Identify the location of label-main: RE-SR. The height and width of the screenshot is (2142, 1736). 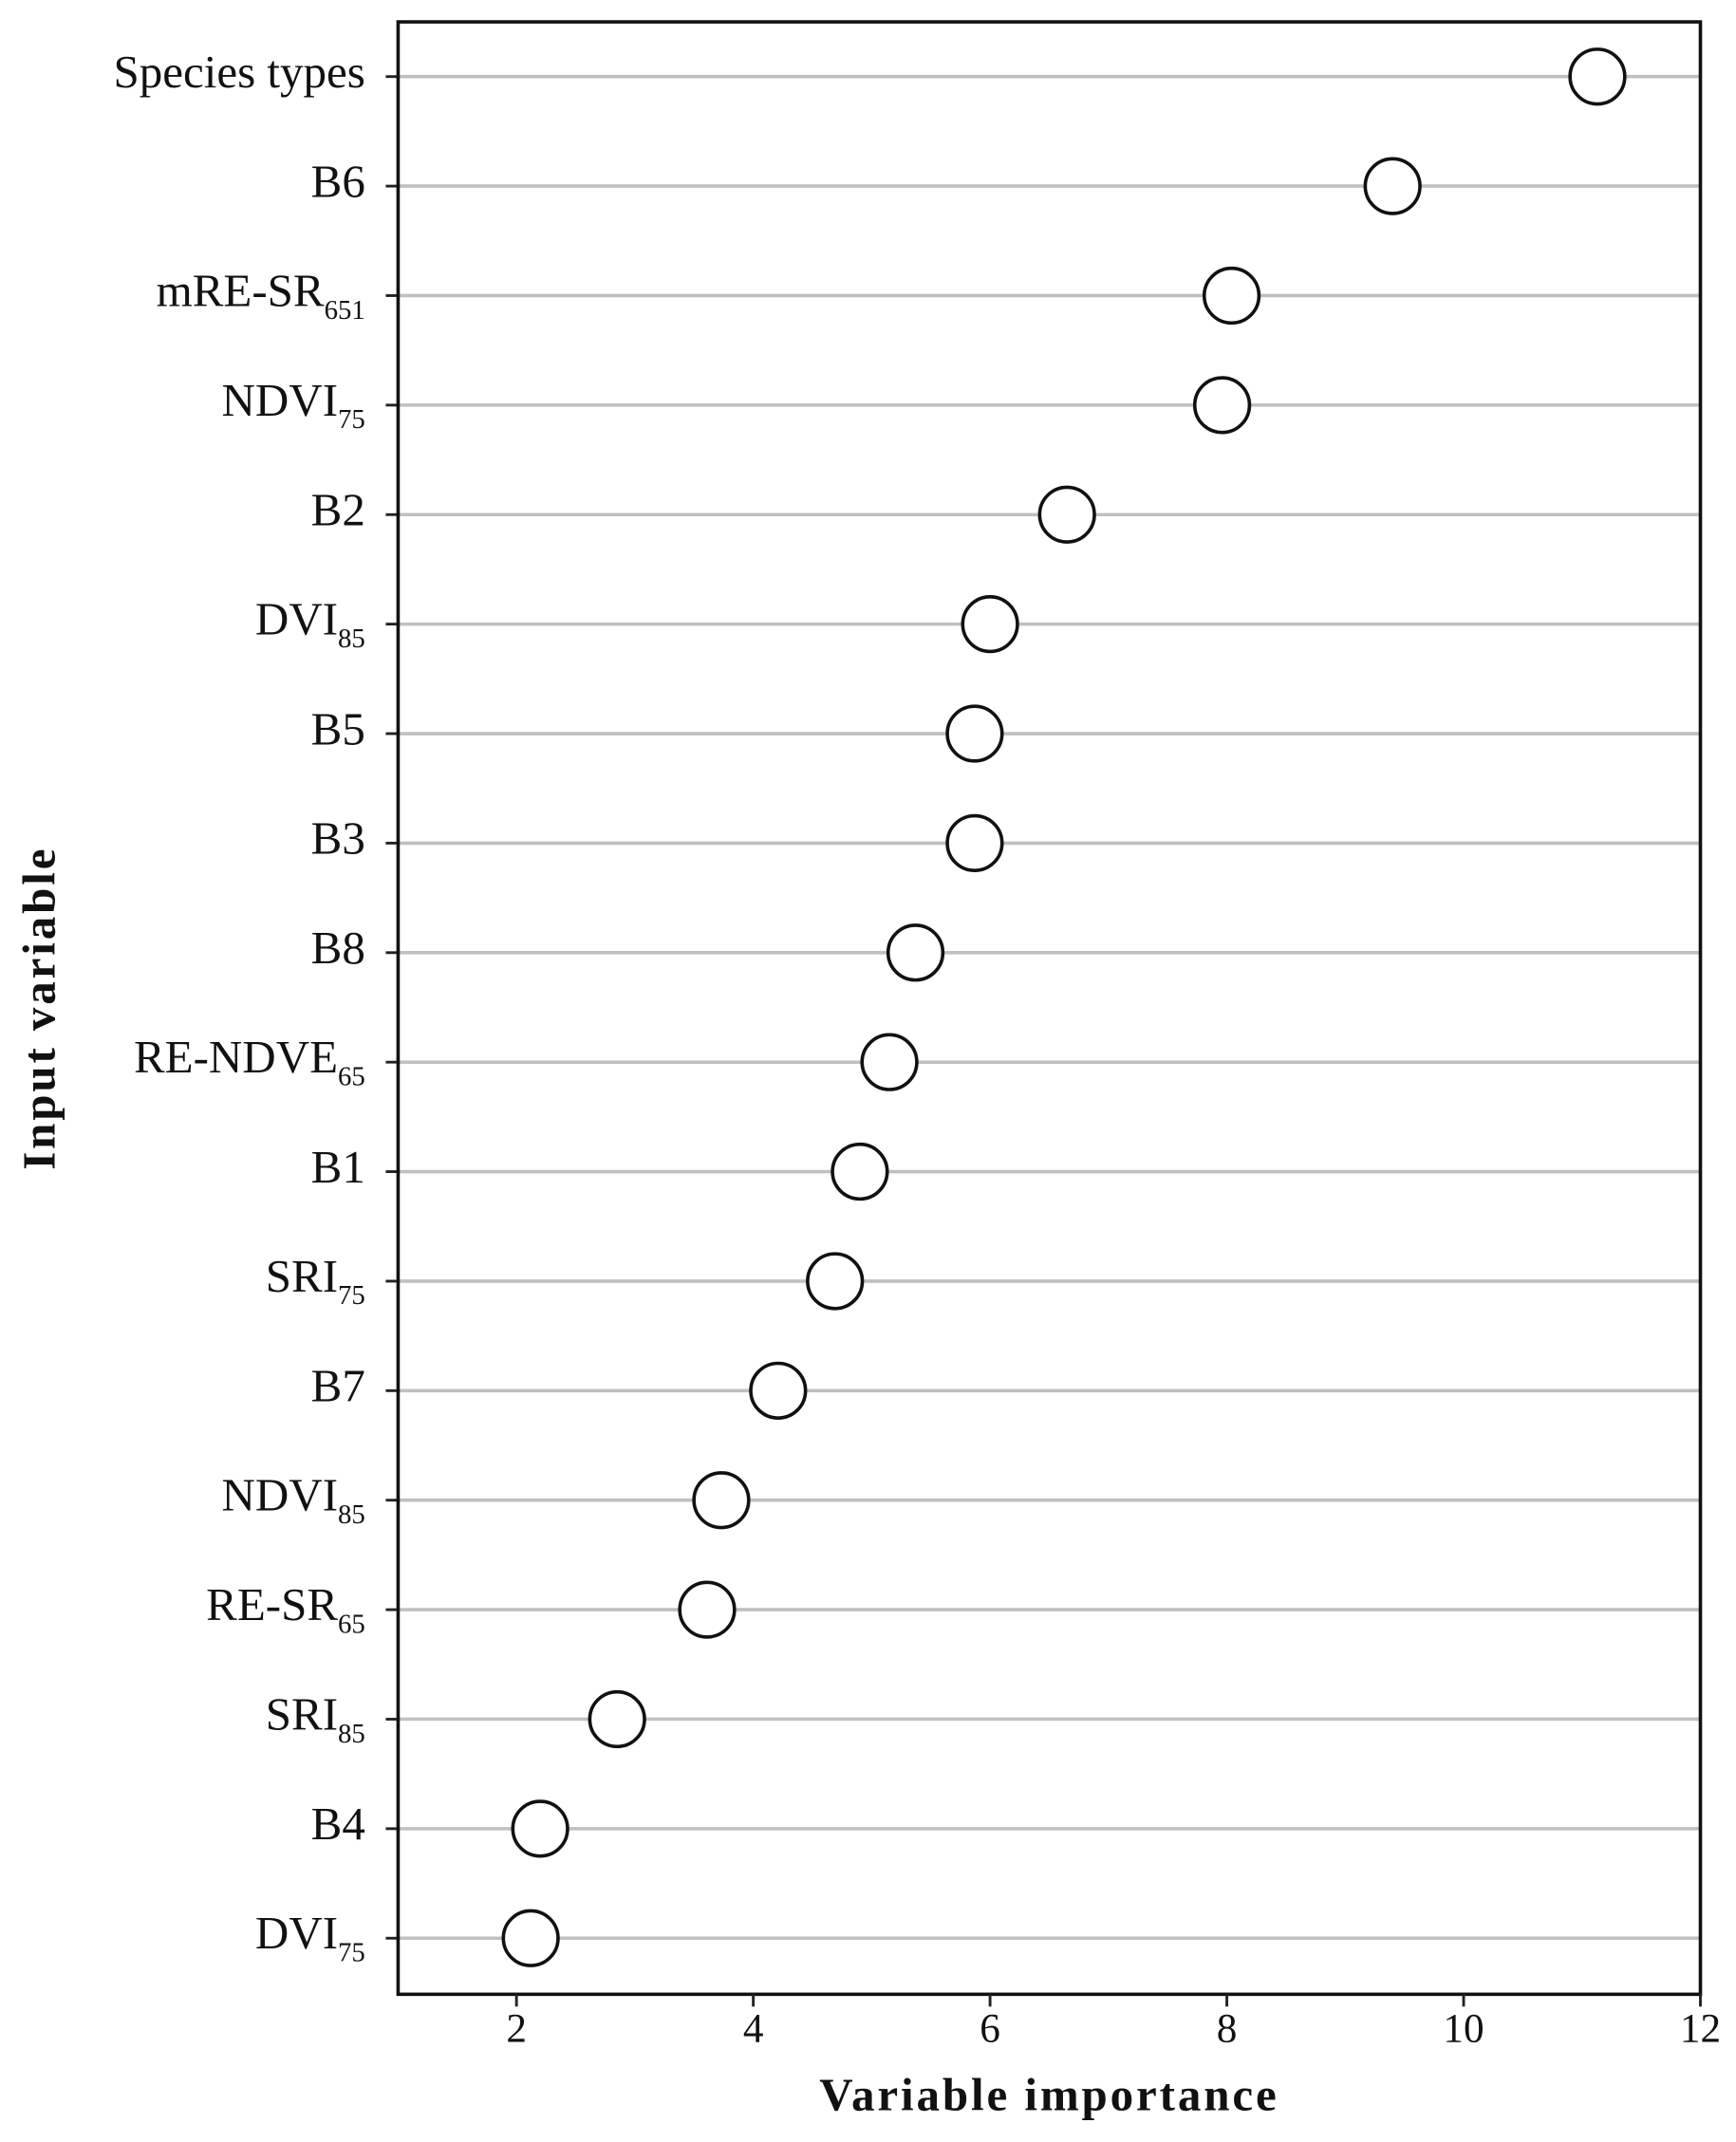
(272, 1604).